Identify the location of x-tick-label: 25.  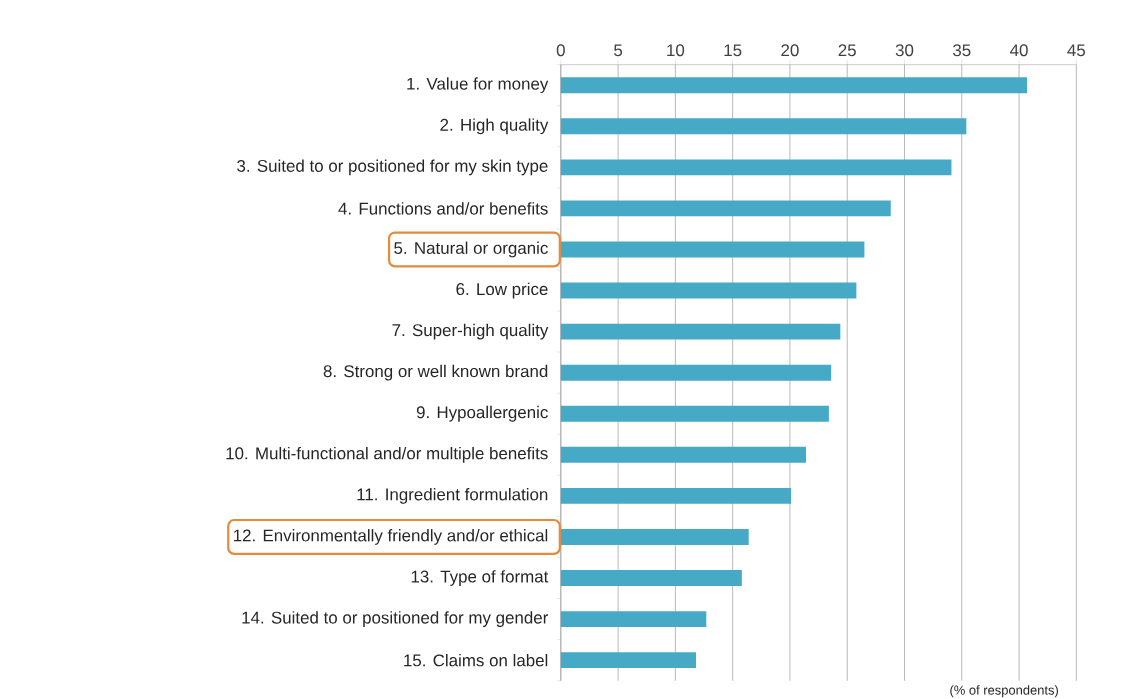
(847, 50).